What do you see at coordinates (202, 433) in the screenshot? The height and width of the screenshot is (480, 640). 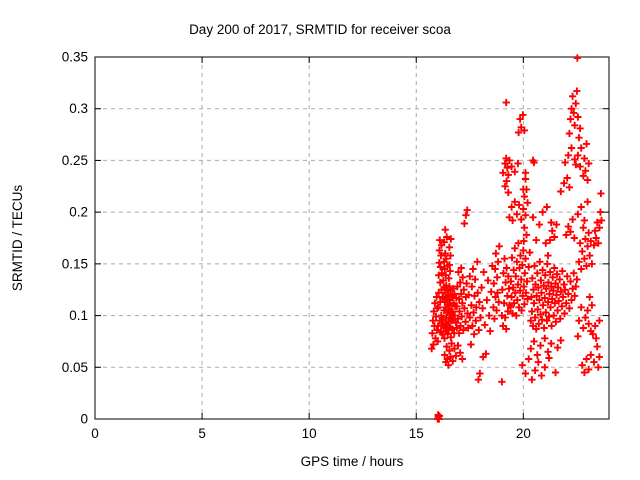 I see `x-tick-label: 5` at bounding box center [202, 433].